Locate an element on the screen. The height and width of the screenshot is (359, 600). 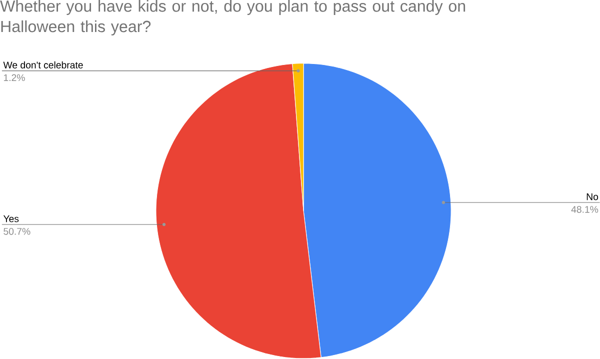
data-label: 1.2% is located at coordinates (14, 78).